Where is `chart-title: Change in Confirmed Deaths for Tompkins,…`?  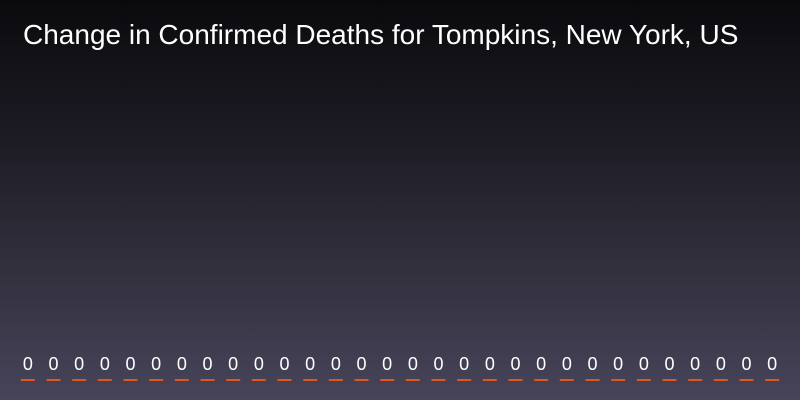 chart-title: Change in Confirmed Deaths for Tompkins,… is located at coordinates (381, 34).